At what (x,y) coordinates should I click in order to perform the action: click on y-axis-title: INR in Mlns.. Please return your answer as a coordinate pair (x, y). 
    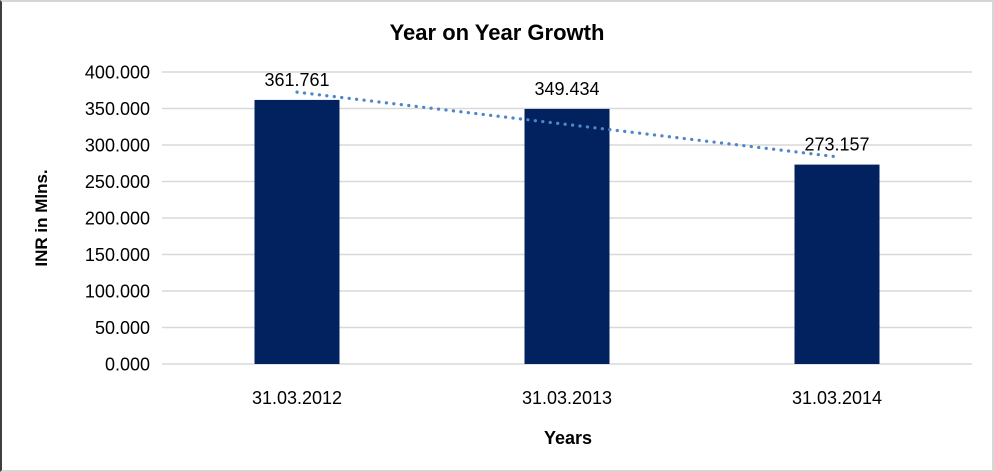
    Looking at the image, I should click on (41, 218).